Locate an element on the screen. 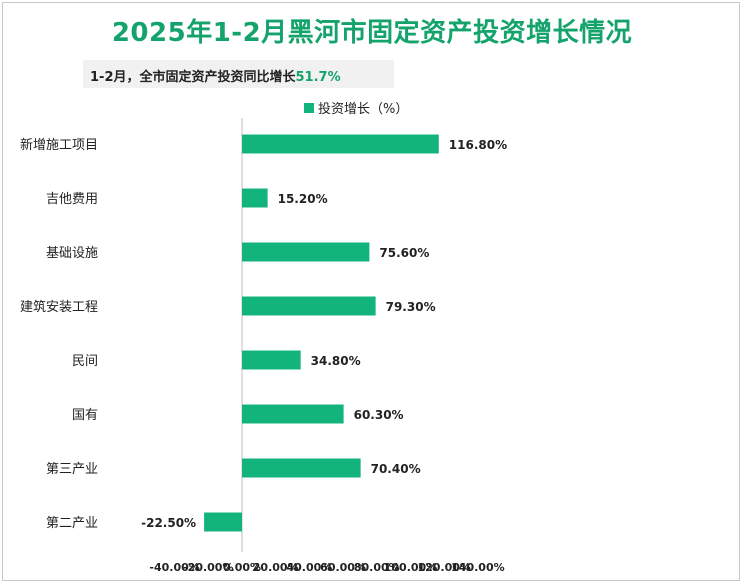 The width and height of the screenshot is (744, 585). category-label: 建筑安装工程 is located at coordinates (59, 307).